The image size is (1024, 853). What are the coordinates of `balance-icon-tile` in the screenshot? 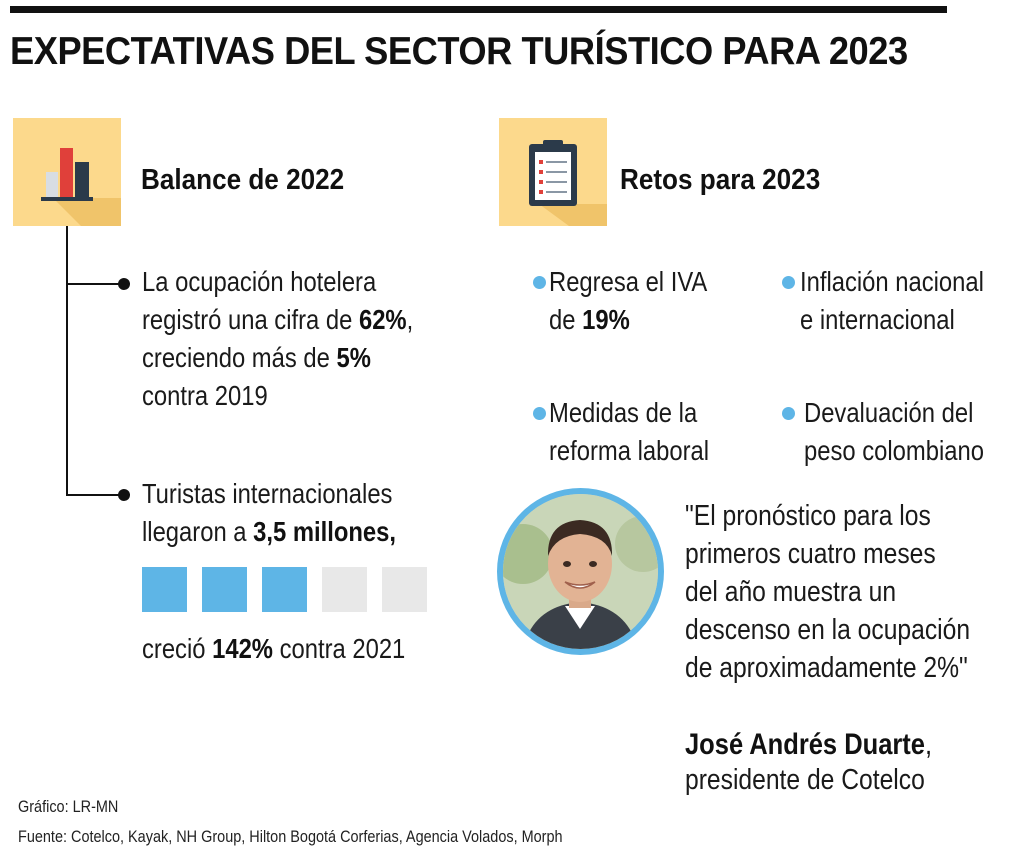 It's located at (67, 172).